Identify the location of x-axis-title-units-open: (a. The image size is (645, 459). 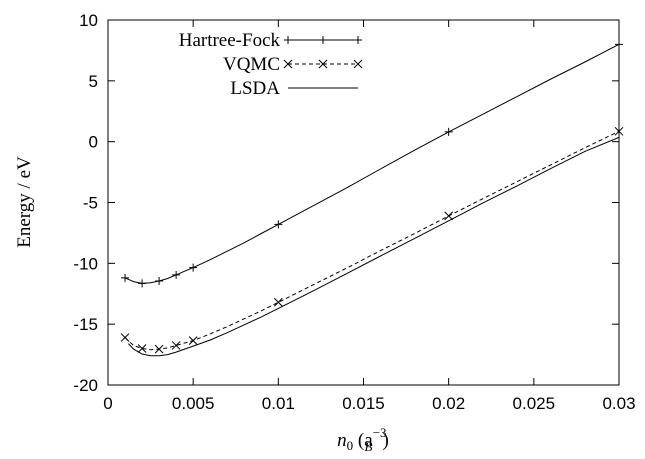
(363, 440).